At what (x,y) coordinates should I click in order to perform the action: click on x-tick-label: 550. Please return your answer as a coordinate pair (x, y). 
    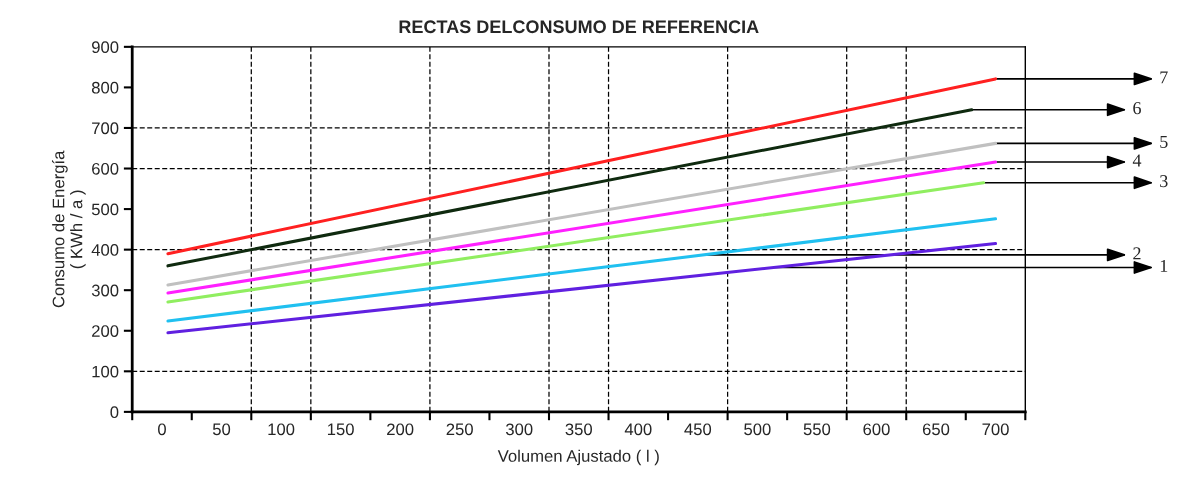
    Looking at the image, I should click on (817, 429).